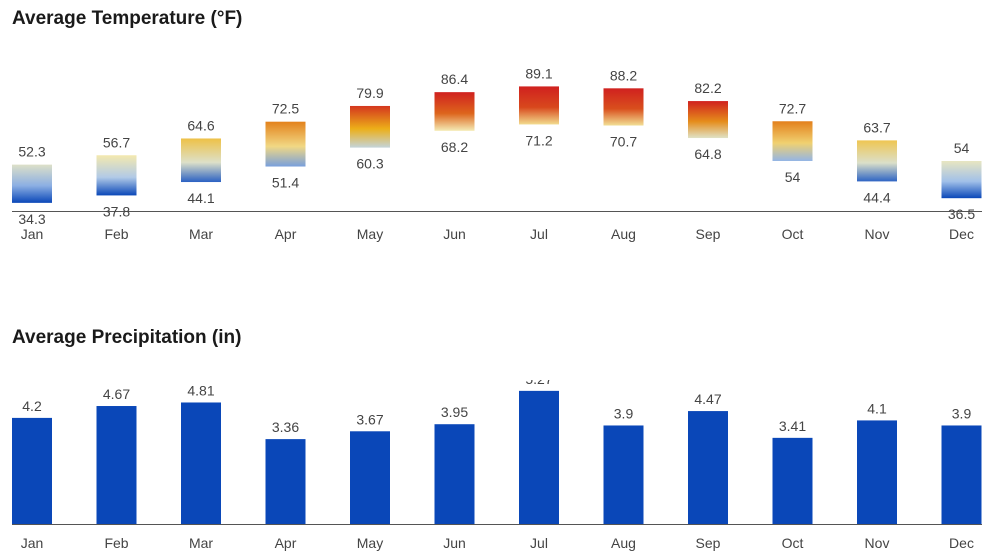 Image resolution: width=1001 pixels, height=557 pixels. Describe the element at coordinates (32, 234) in the screenshot. I see `temperature-month-label: Jan` at that location.